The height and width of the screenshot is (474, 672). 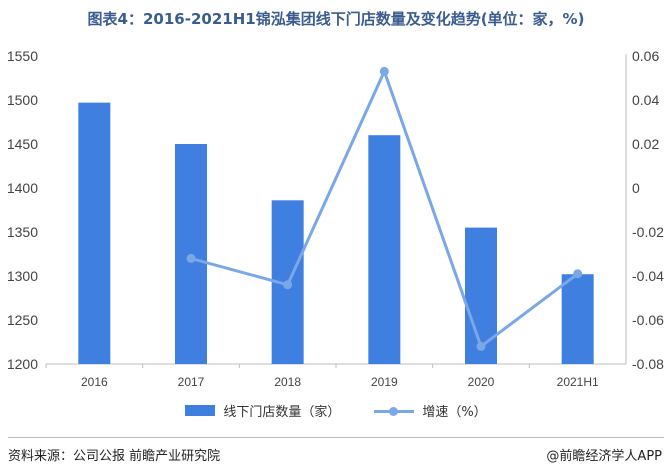 I want to click on legend-item-growth: 增速（%）, so click(x=430, y=410).